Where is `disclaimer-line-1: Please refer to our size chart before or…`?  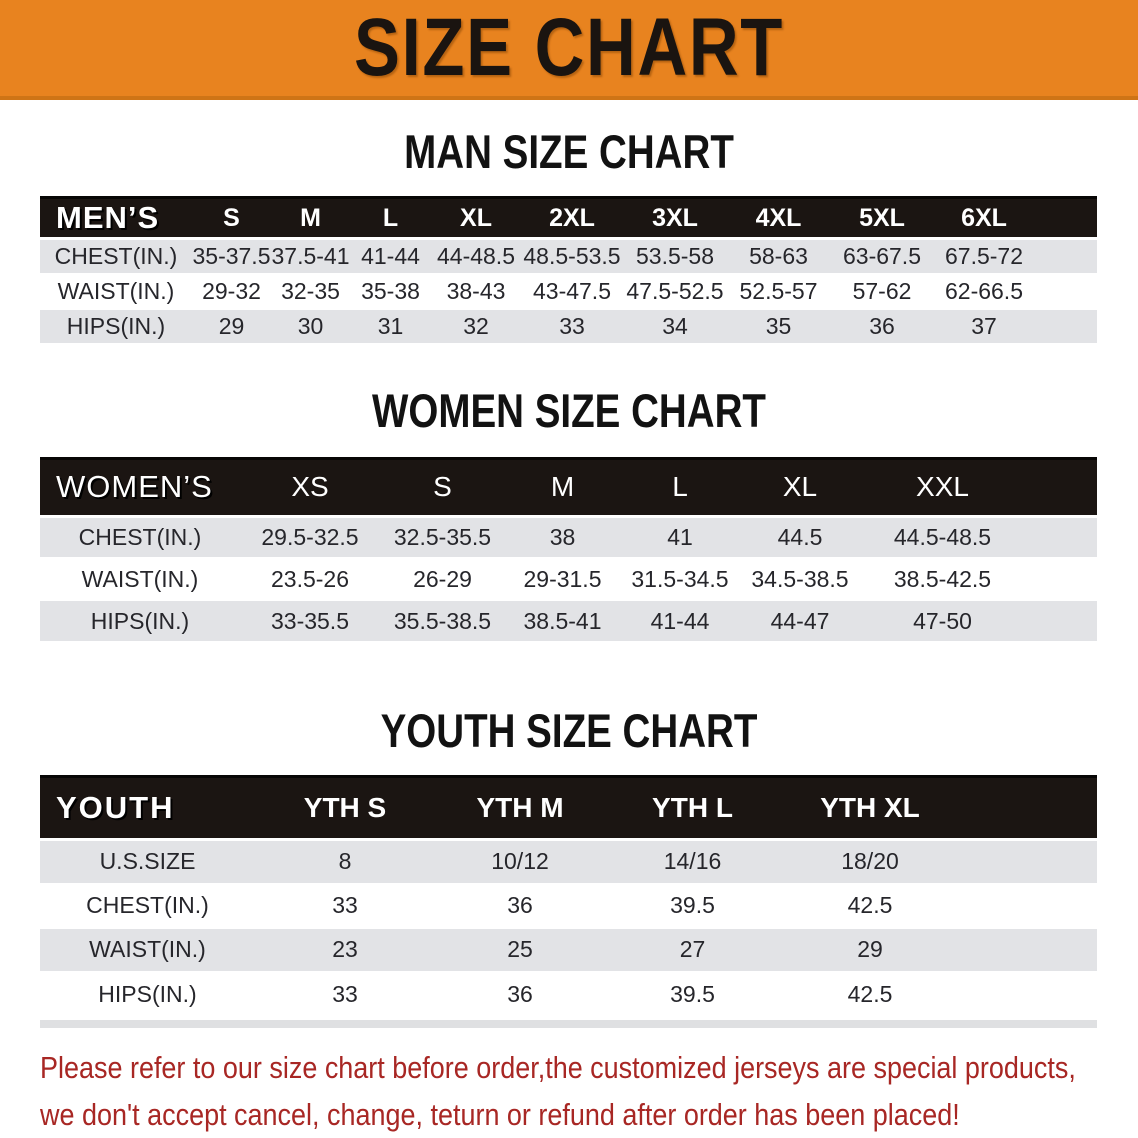
disclaimer-line-1: Please refer to our size chart before or… is located at coordinates (558, 1067).